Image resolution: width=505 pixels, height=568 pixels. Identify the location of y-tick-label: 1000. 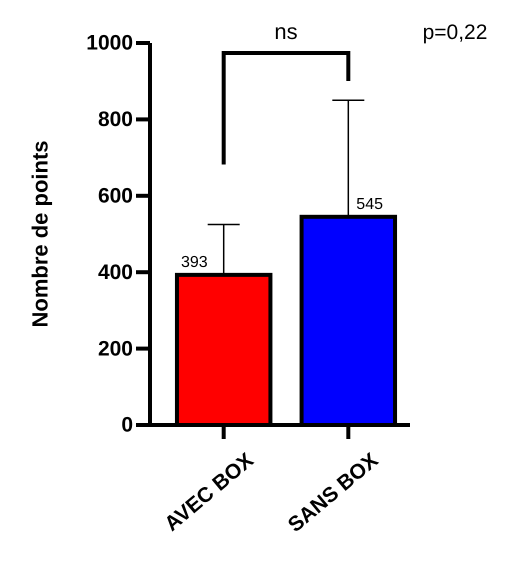
(109, 43).